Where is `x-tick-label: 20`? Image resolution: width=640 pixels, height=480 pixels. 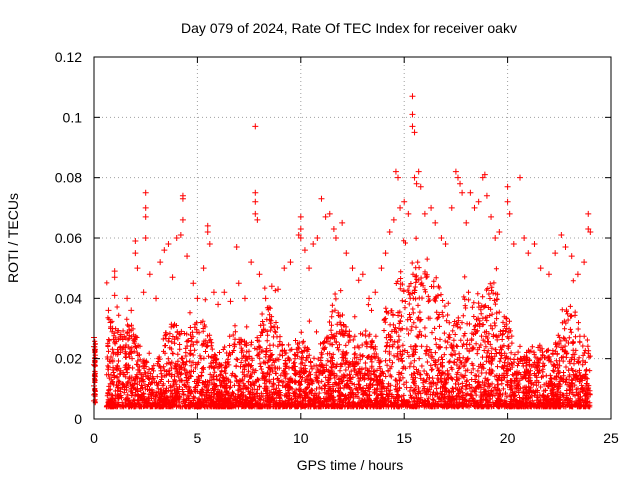 x-tick-label: 20 is located at coordinates (508, 438).